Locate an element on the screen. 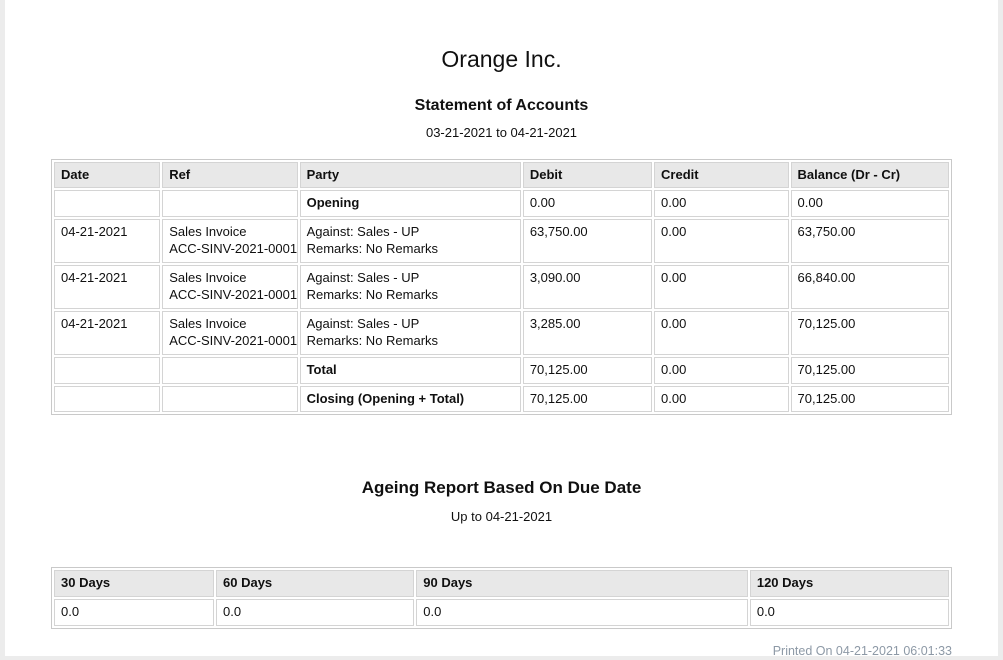 The height and width of the screenshot is (660, 1003). col-header-90-days: 90 Days is located at coordinates (582, 584).